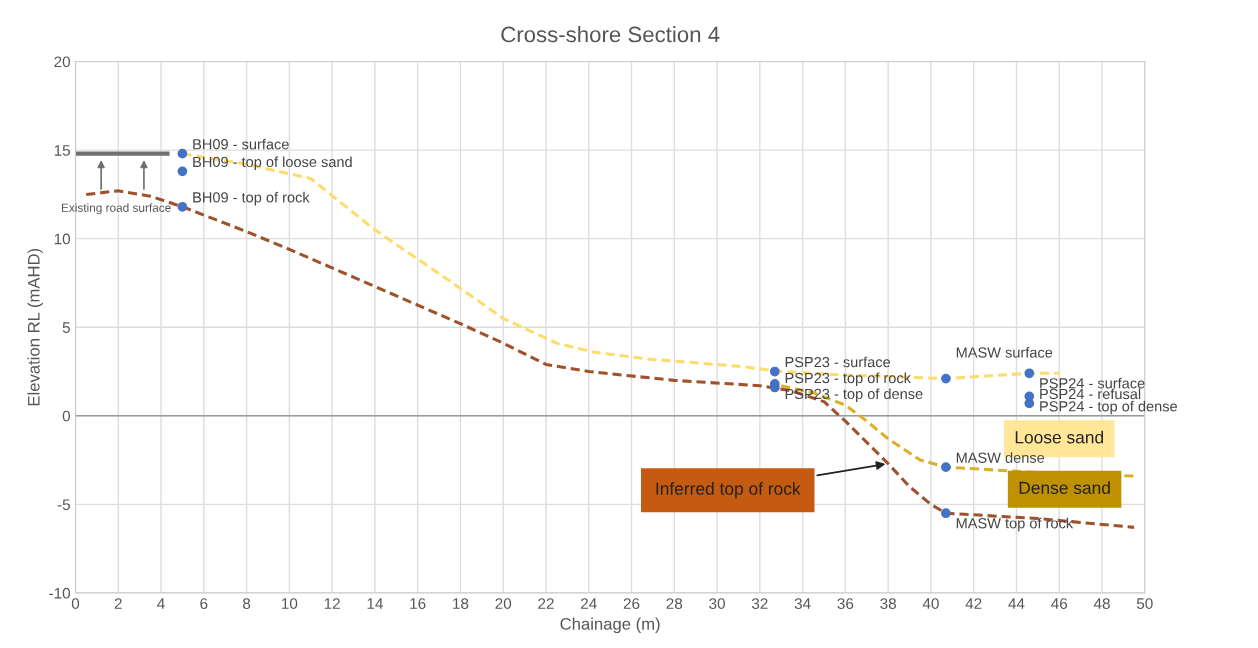 This screenshot has height=648, width=1258. What do you see at coordinates (845, 603) in the screenshot?
I see `x-tick-label: 36` at bounding box center [845, 603].